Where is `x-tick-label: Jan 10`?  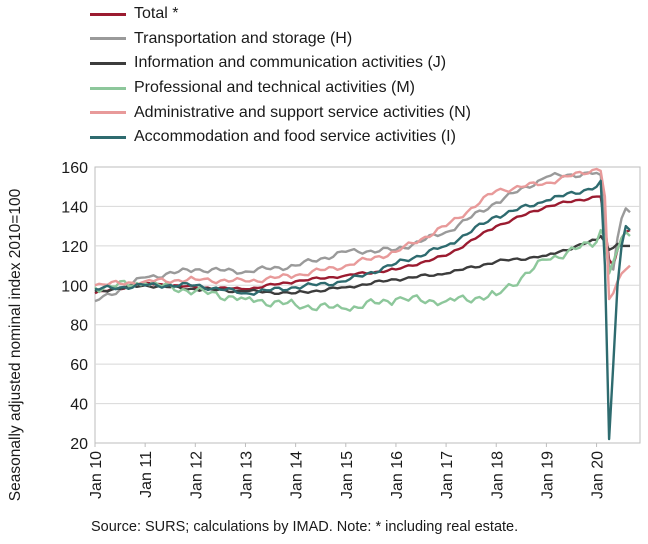
x-tick-label: Jan 10 is located at coordinates (96, 475).